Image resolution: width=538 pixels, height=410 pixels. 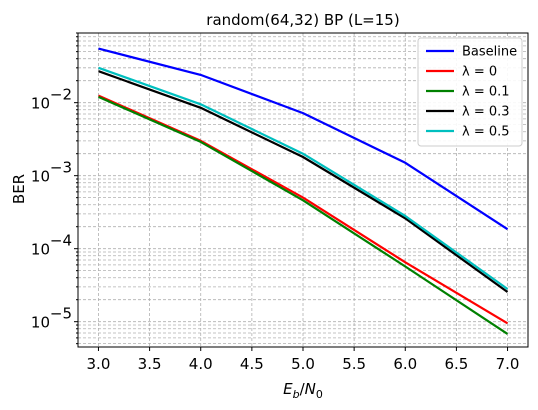 I want to click on legend: Baseline λ = 0 λ = 0.1 λ = 0.3 λ = 0.5, so click(x=470, y=92).